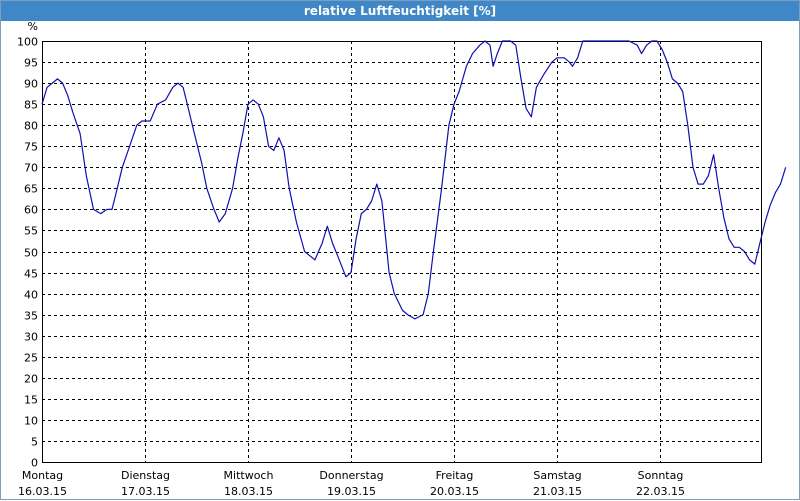 The image size is (800, 501). What do you see at coordinates (31, 295) in the screenshot?
I see `y-tick-label: 40` at bounding box center [31, 295].